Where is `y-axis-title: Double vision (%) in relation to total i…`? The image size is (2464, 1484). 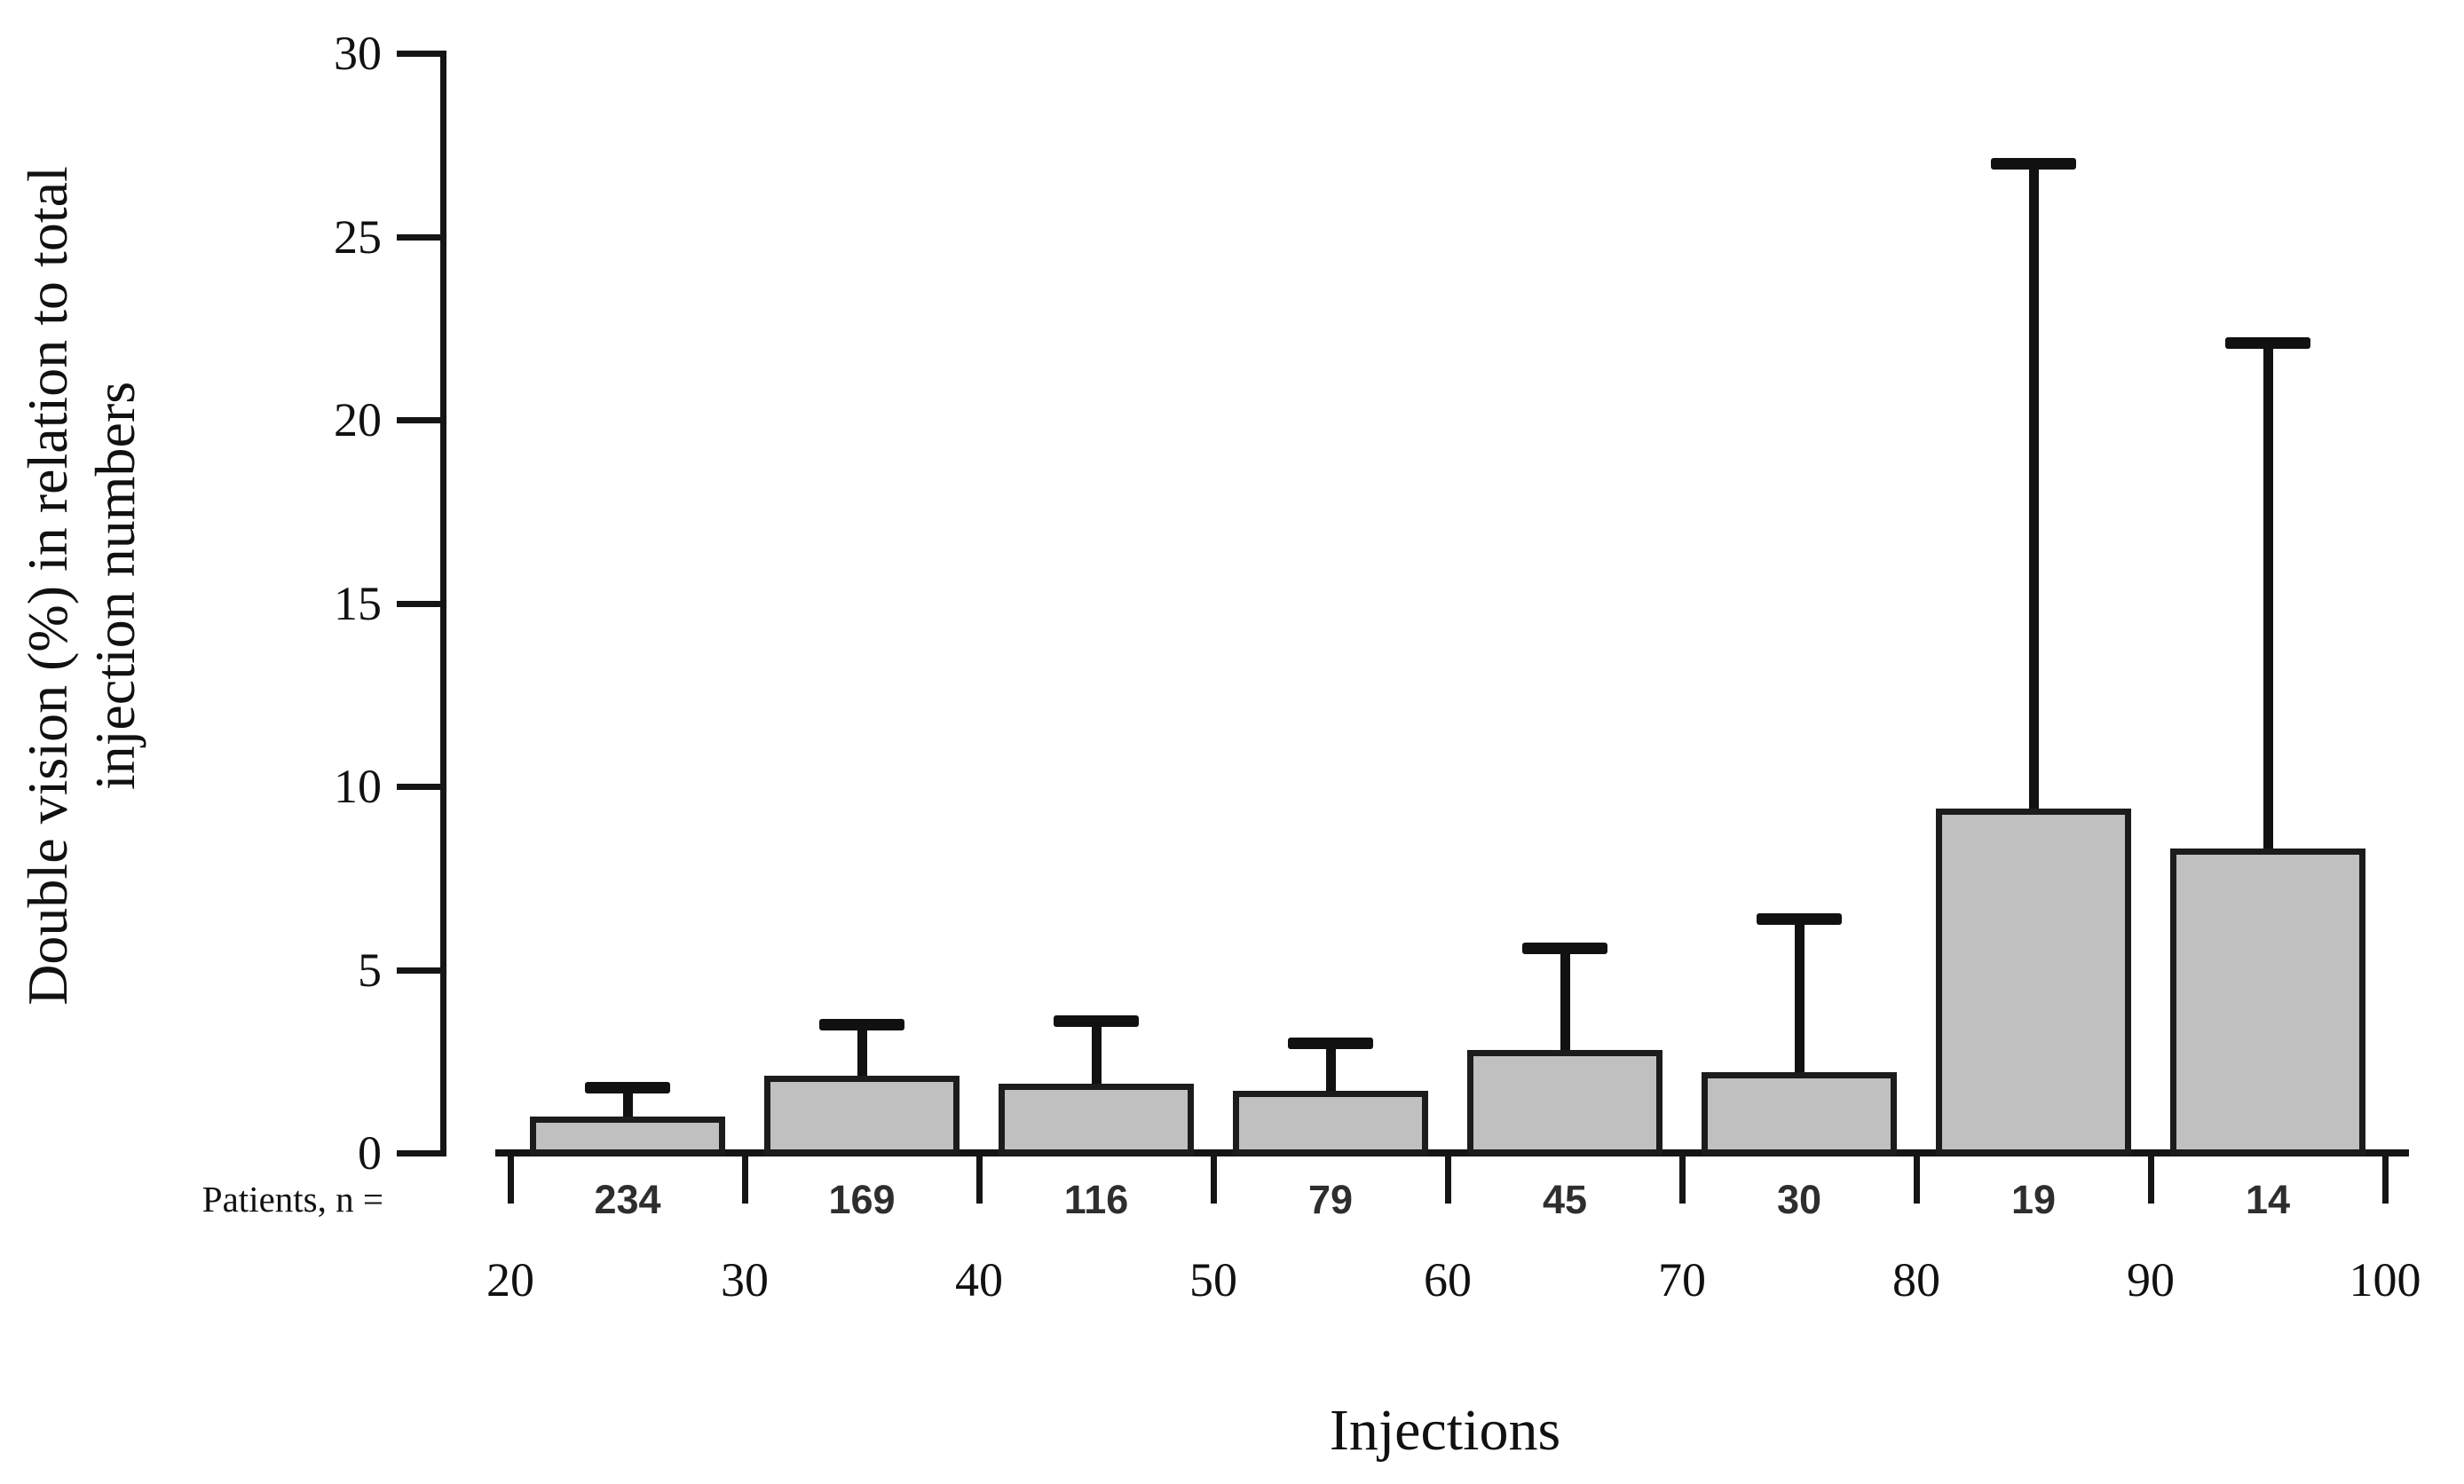 y-axis-title: Double vision (%) in relation to total i… is located at coordinates (81, 648).